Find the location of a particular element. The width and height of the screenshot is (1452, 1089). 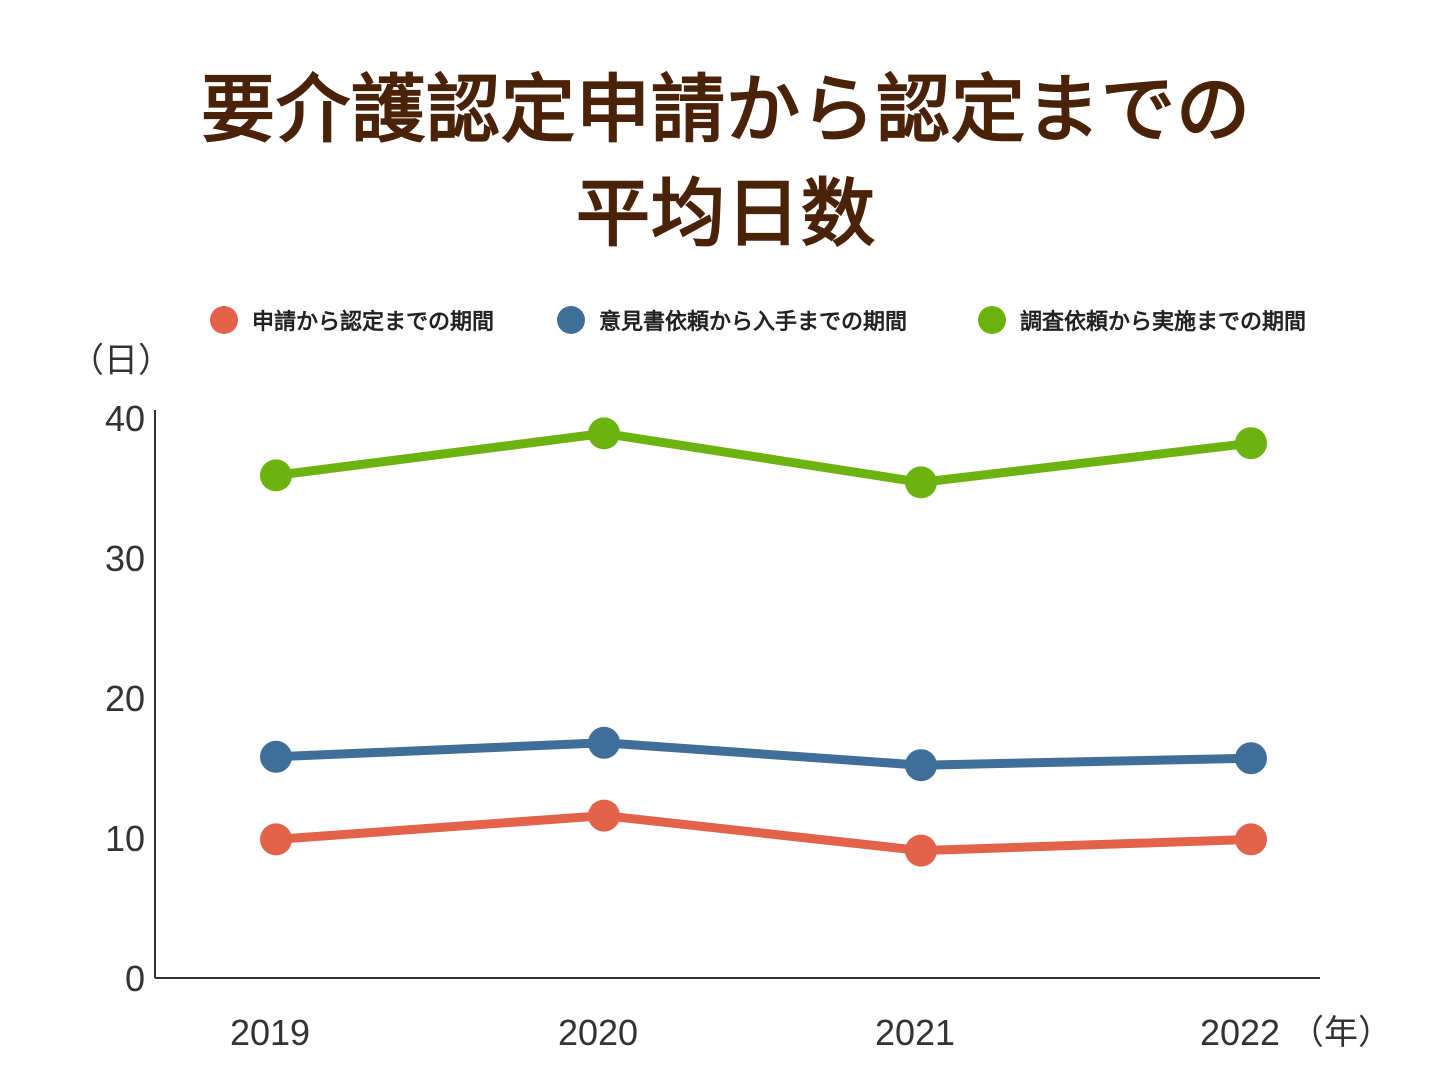

legend-item-application: 申請から認定までの期間 is located at coordinates (352, 320).